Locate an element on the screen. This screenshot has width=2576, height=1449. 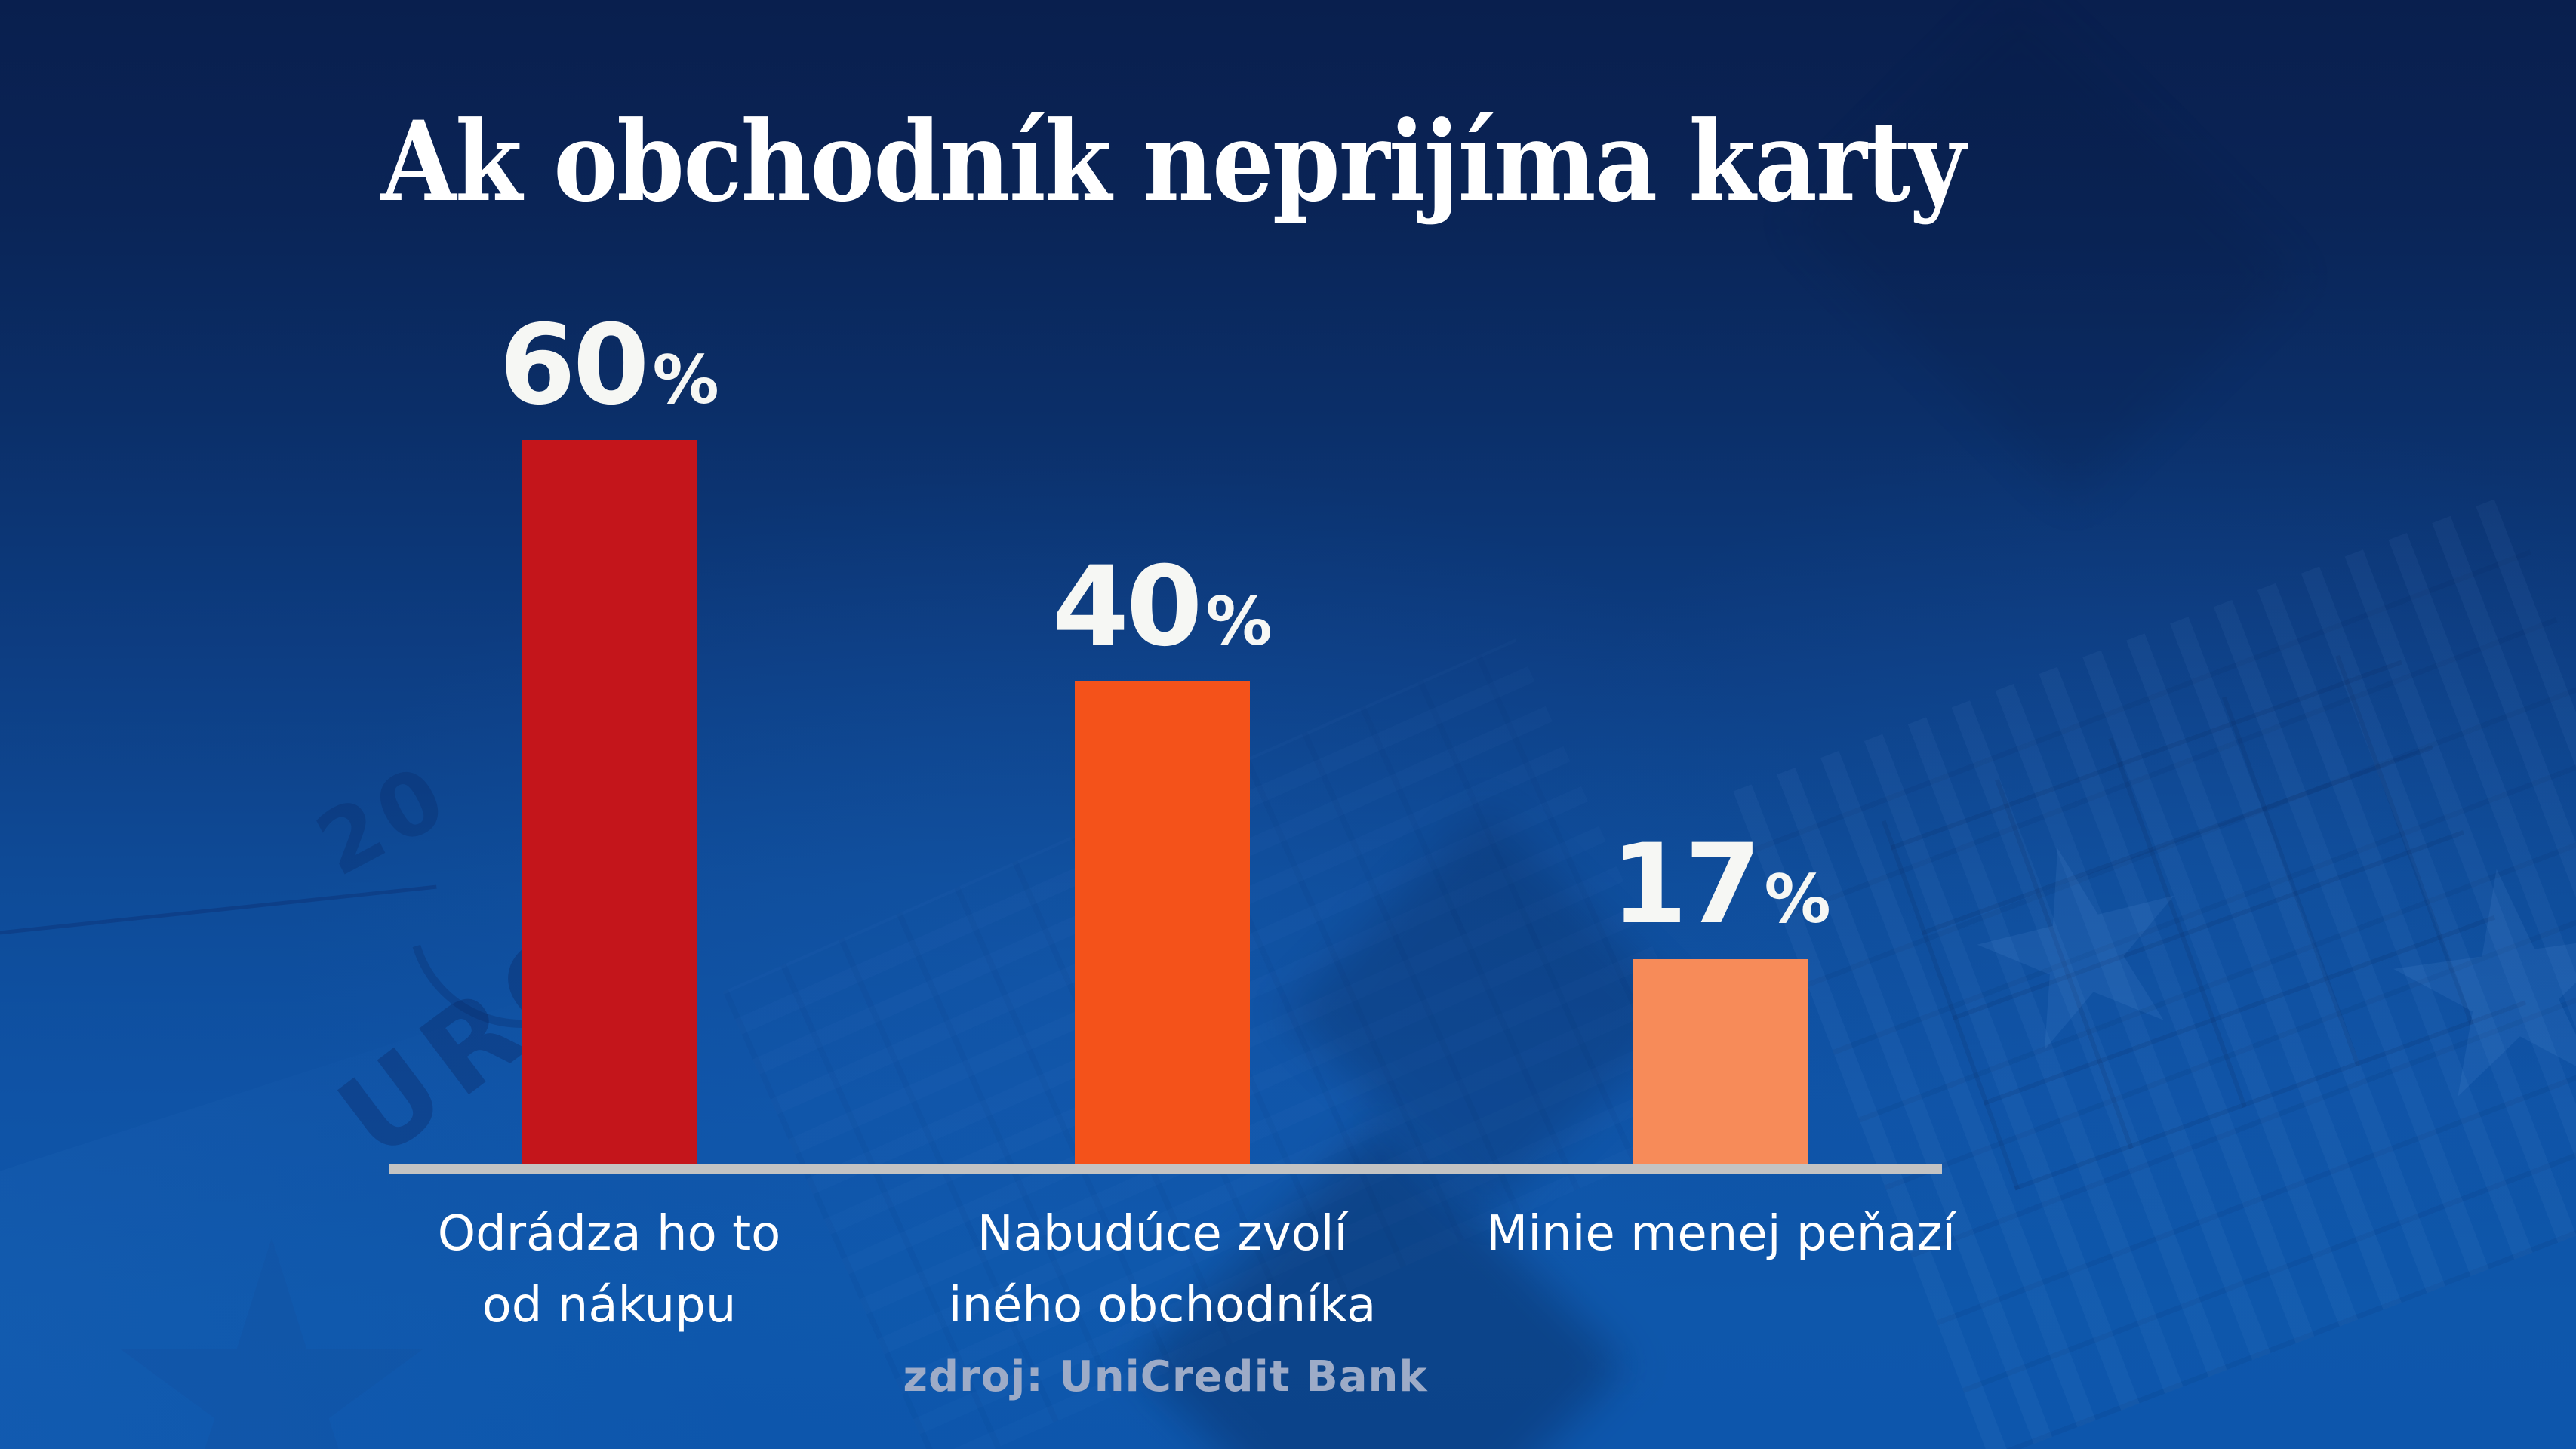
bar-column: 60% is located at coordinates (609, 737).